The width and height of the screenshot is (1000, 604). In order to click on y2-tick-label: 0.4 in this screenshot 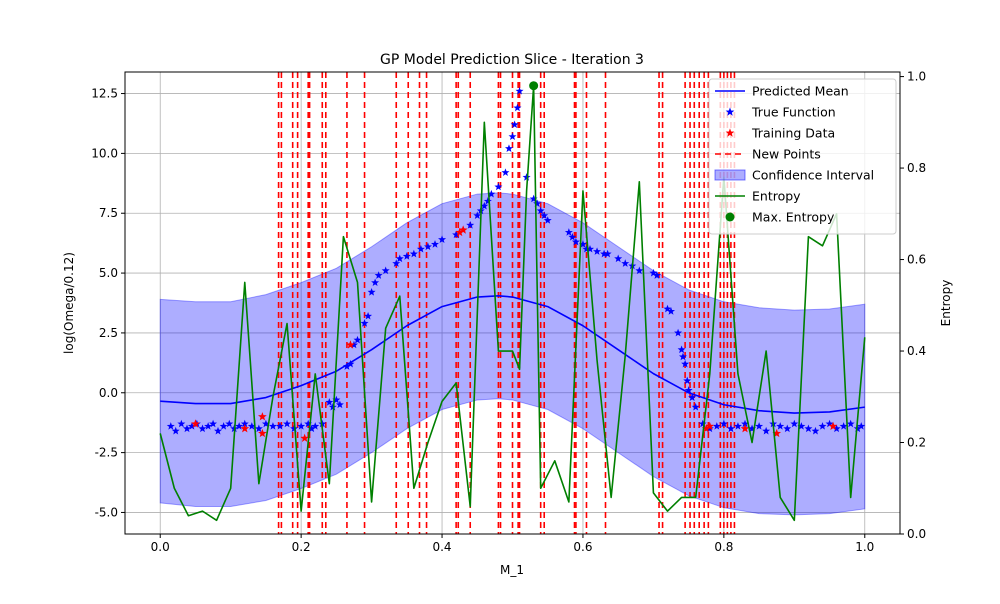, I will do `click(916, 351)`.